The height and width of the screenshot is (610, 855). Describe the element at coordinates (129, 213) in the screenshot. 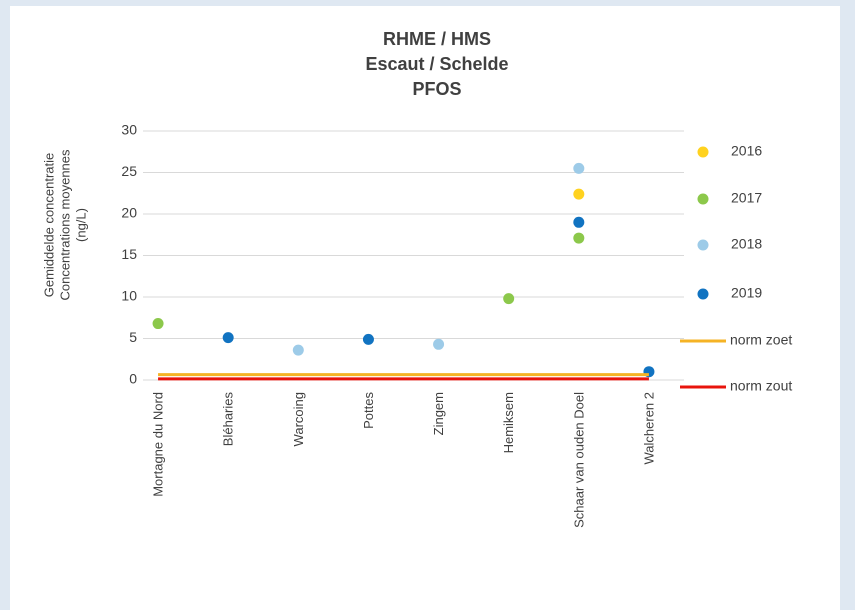

I see `y-tick-label: 20` at that location.